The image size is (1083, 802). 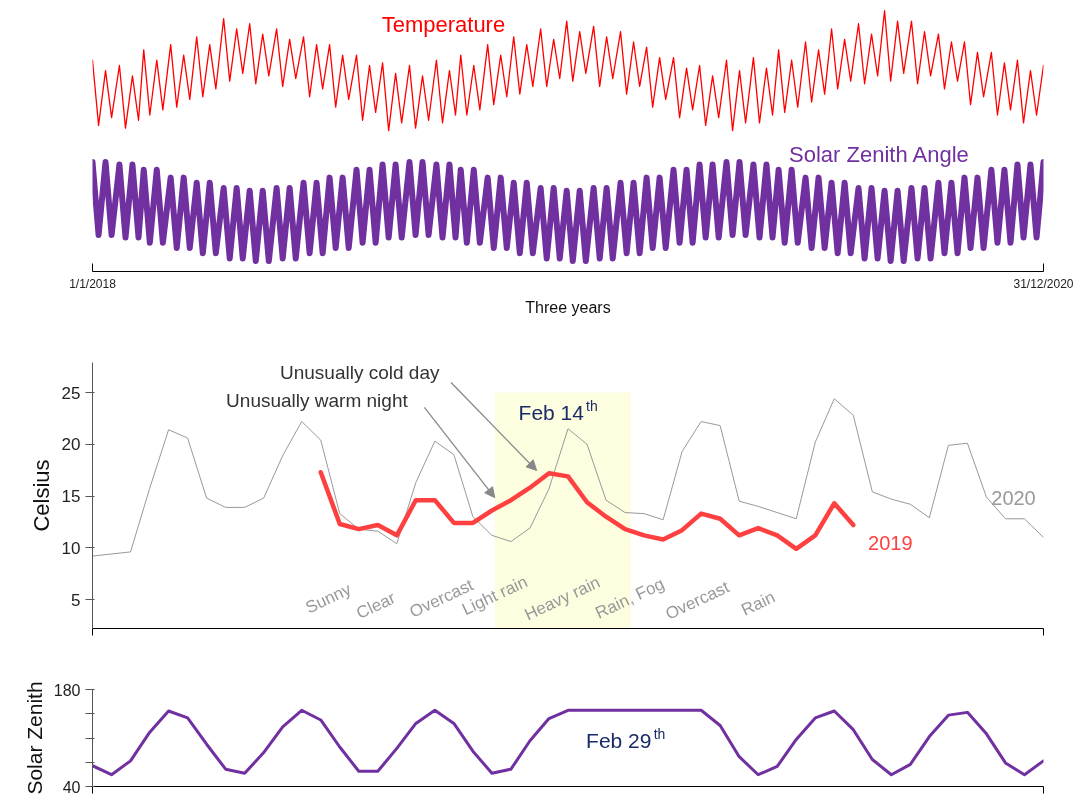 I want to click on annotation: Unusually cold day, so click(x=359, y=373).